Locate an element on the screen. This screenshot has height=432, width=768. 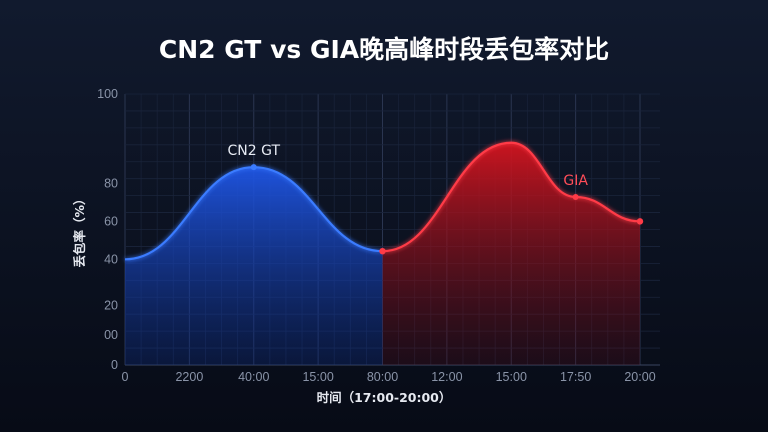
y-tick-label: 0 is located at coordinates (114, 365).